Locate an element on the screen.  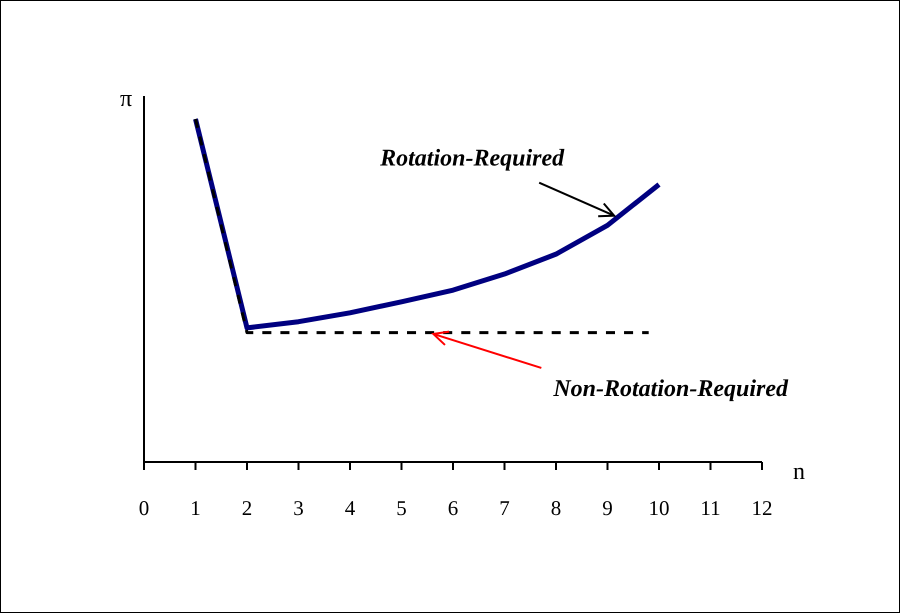
x-tick-label: 3 is located at coordinates (298, 508).